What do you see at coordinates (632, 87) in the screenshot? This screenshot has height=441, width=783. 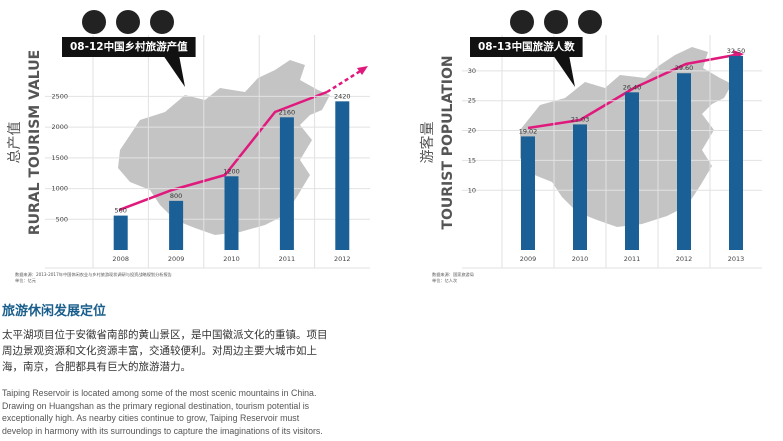 I see `data-label: 26.40` at bounding box center [632, 87].